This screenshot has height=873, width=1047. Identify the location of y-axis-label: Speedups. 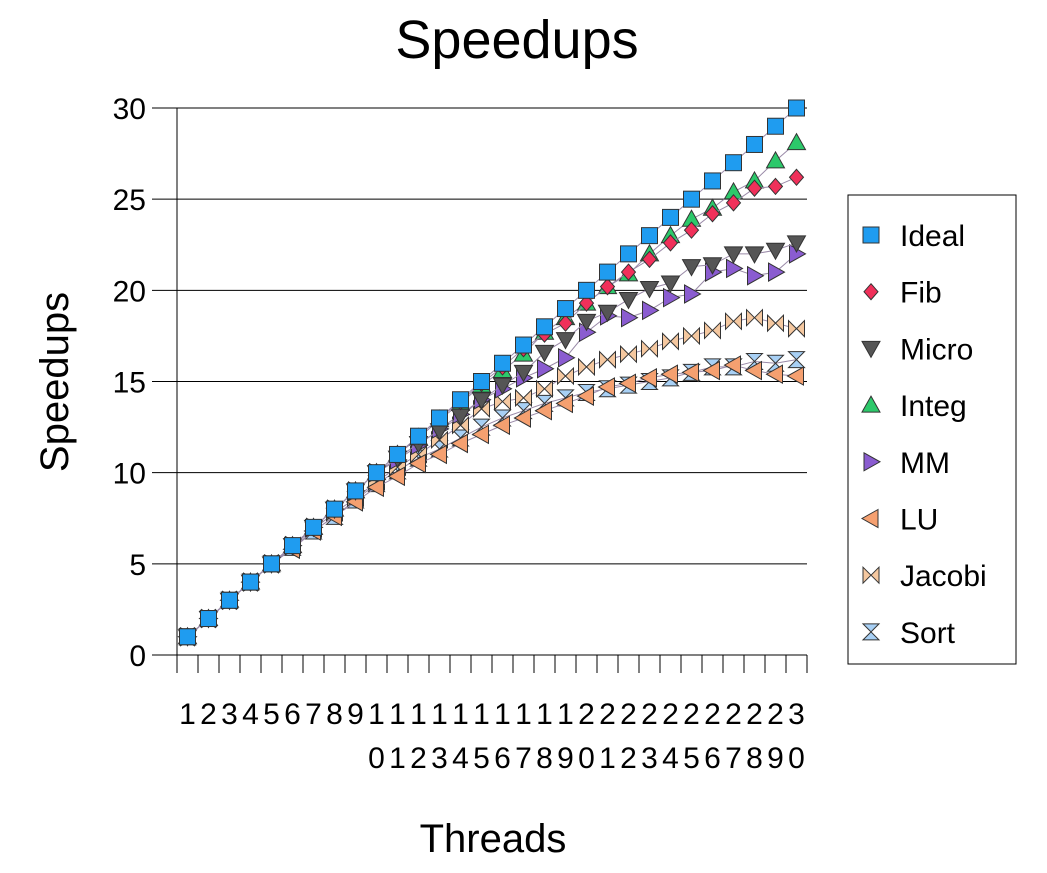
(55, 382).